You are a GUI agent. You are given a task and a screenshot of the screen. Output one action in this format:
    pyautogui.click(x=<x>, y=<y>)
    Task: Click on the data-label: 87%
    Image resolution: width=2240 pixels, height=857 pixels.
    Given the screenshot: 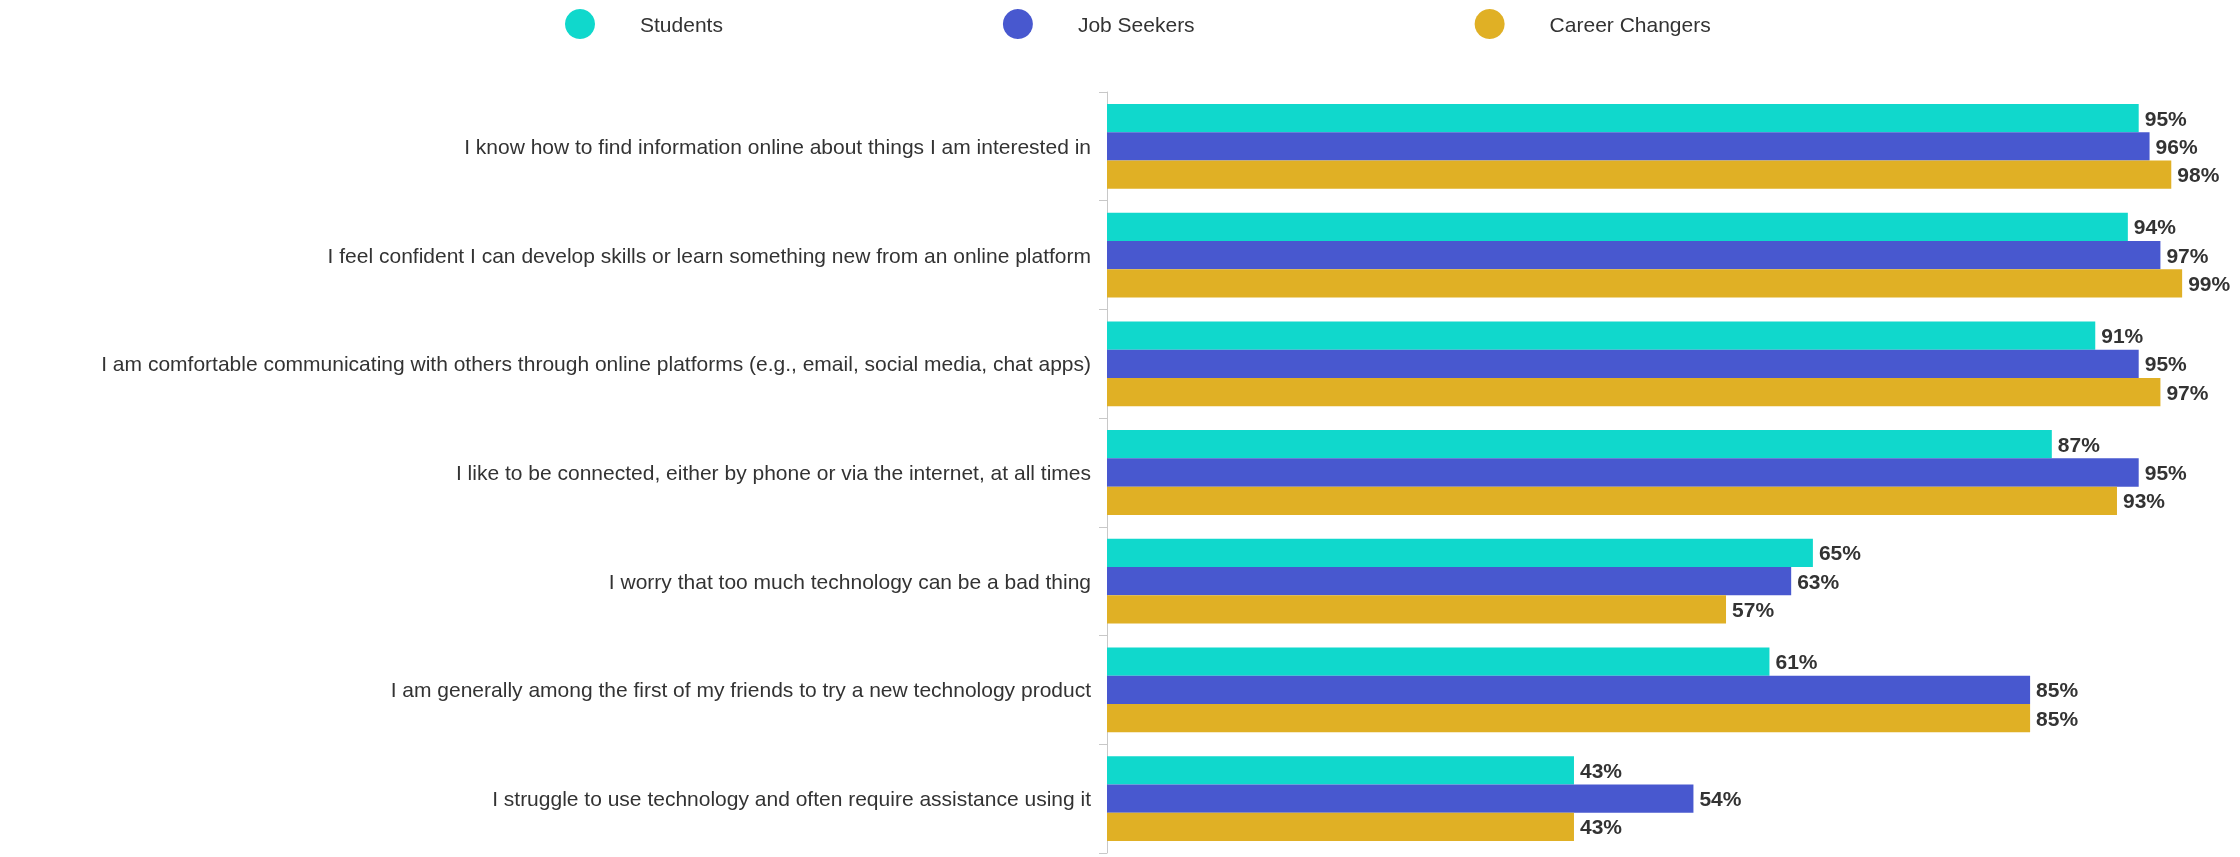 What is the action you would take?
    pyautogui.click(x=2079, y=444)
    